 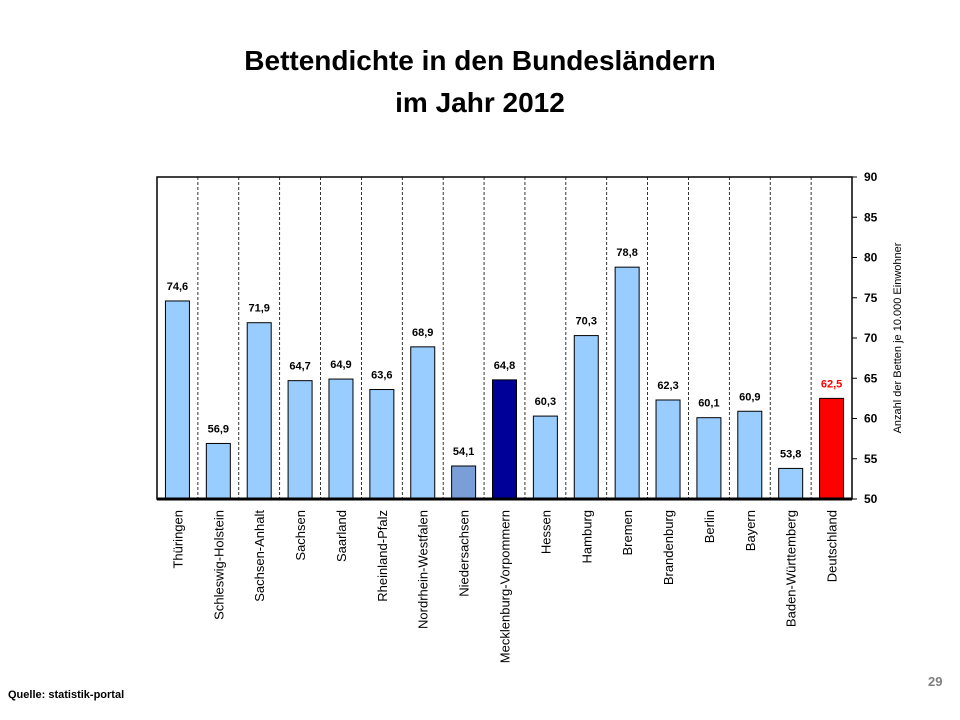 I want to click on y-tick-label: 90, so click(x=871, y=177).